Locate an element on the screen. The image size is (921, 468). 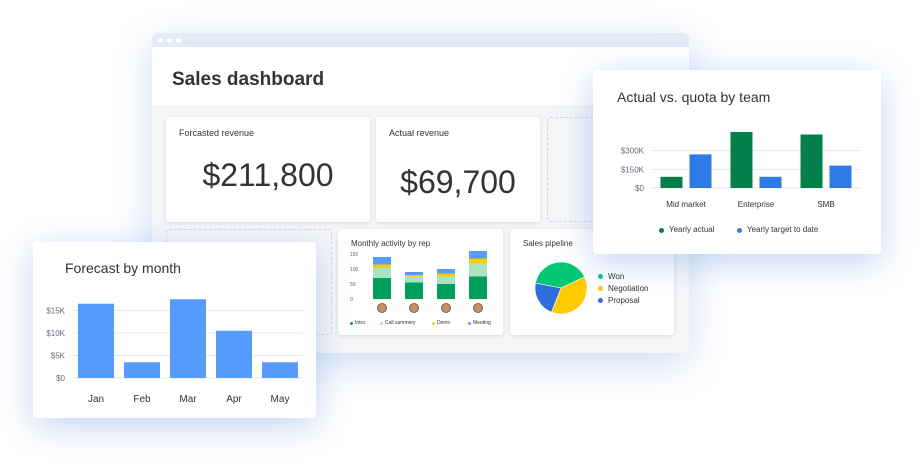
legend-label-negotiation: Negotiation is located at coordinates (628, 288).